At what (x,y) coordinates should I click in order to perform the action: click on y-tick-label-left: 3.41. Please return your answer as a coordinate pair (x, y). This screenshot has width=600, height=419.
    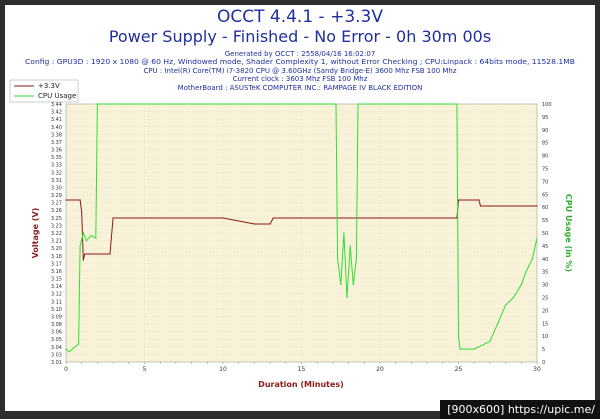
    Looking at the image, I should click on (56, 120).